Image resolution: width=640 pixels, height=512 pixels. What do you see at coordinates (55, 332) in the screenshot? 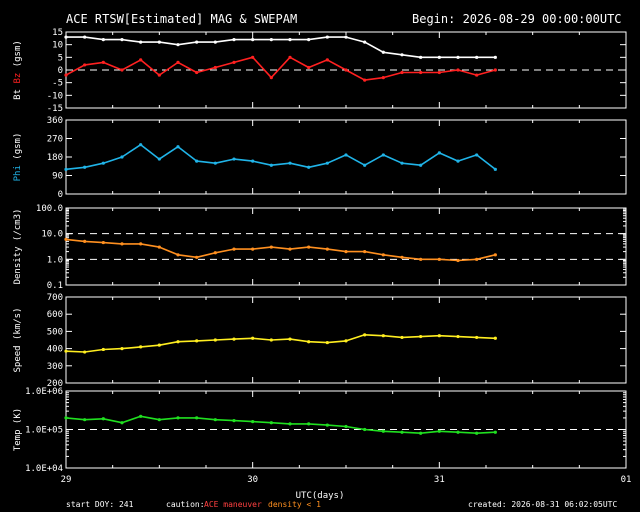
I see `y-tick-label: 500` at bounding box center [55, 332].